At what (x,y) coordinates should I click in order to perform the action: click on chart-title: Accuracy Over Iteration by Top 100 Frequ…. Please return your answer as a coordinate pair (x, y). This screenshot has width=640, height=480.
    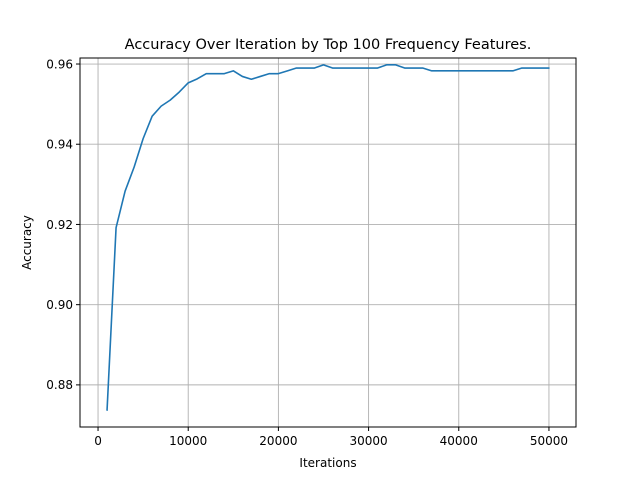
    Looking at the image, I should click on (328, 45).